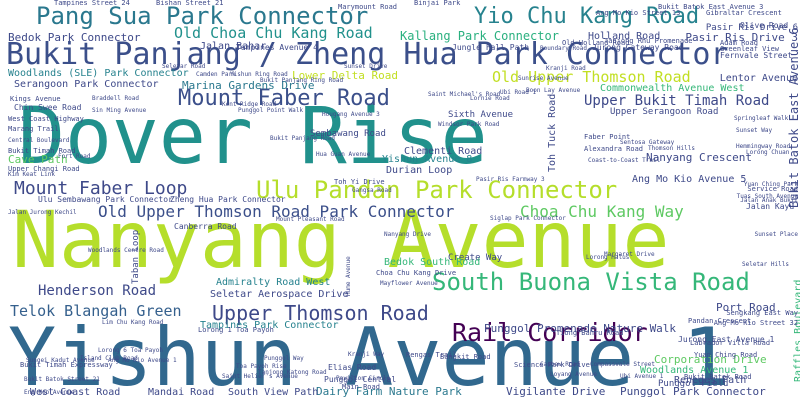  I want to click on word-yishun-avenue-8: Yishun Avenue 8, so click(427, 159).